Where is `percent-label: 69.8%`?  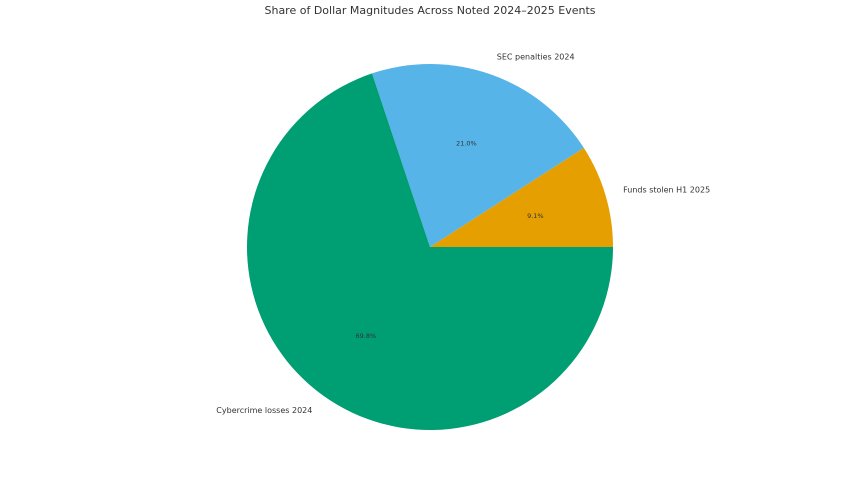
percent-label: 69.8% is located at coordinates (365, 336).